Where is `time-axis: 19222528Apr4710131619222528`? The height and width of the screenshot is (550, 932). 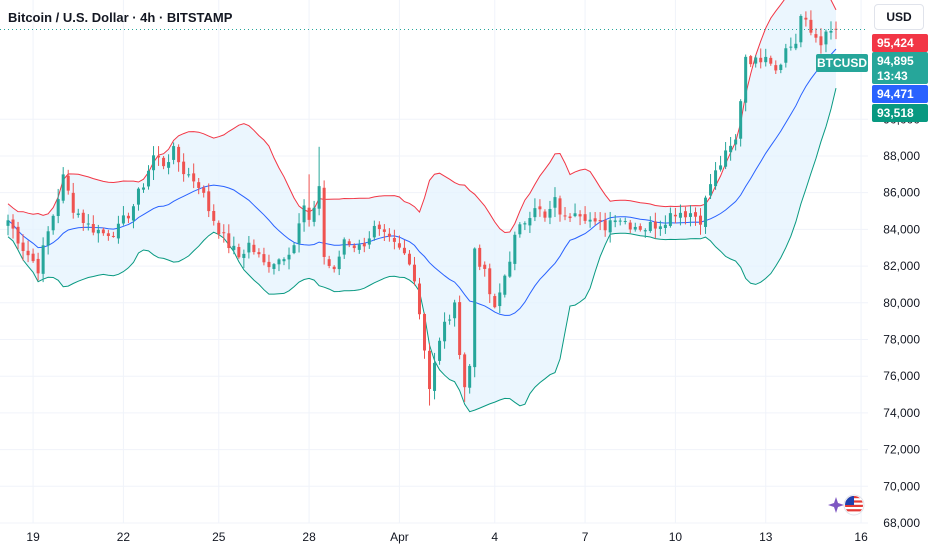 time-axis: 19222528Apr4710131619222528 is located at coordinates (479, 537).